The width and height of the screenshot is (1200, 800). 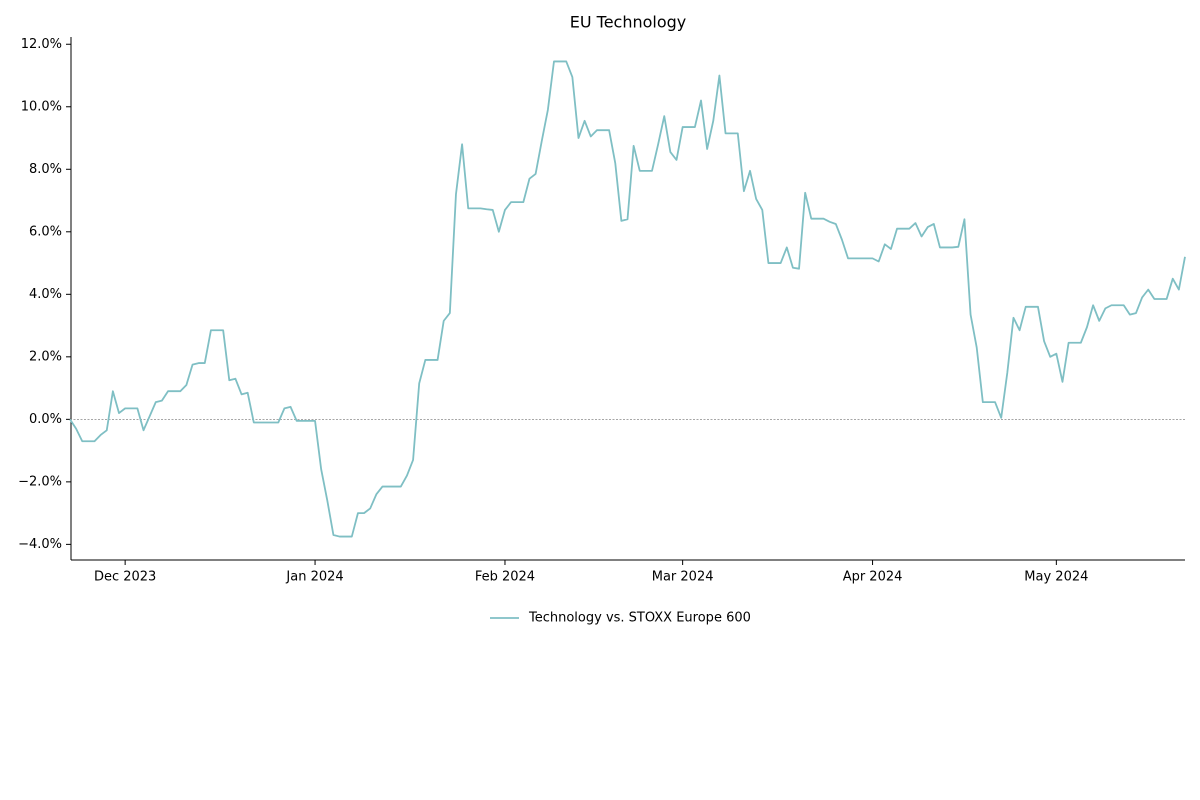 What do you see at coordinates (45, 419) in the screenshot?
I see `y-tick-label: 0.0%` at bounding box center [45, 419].